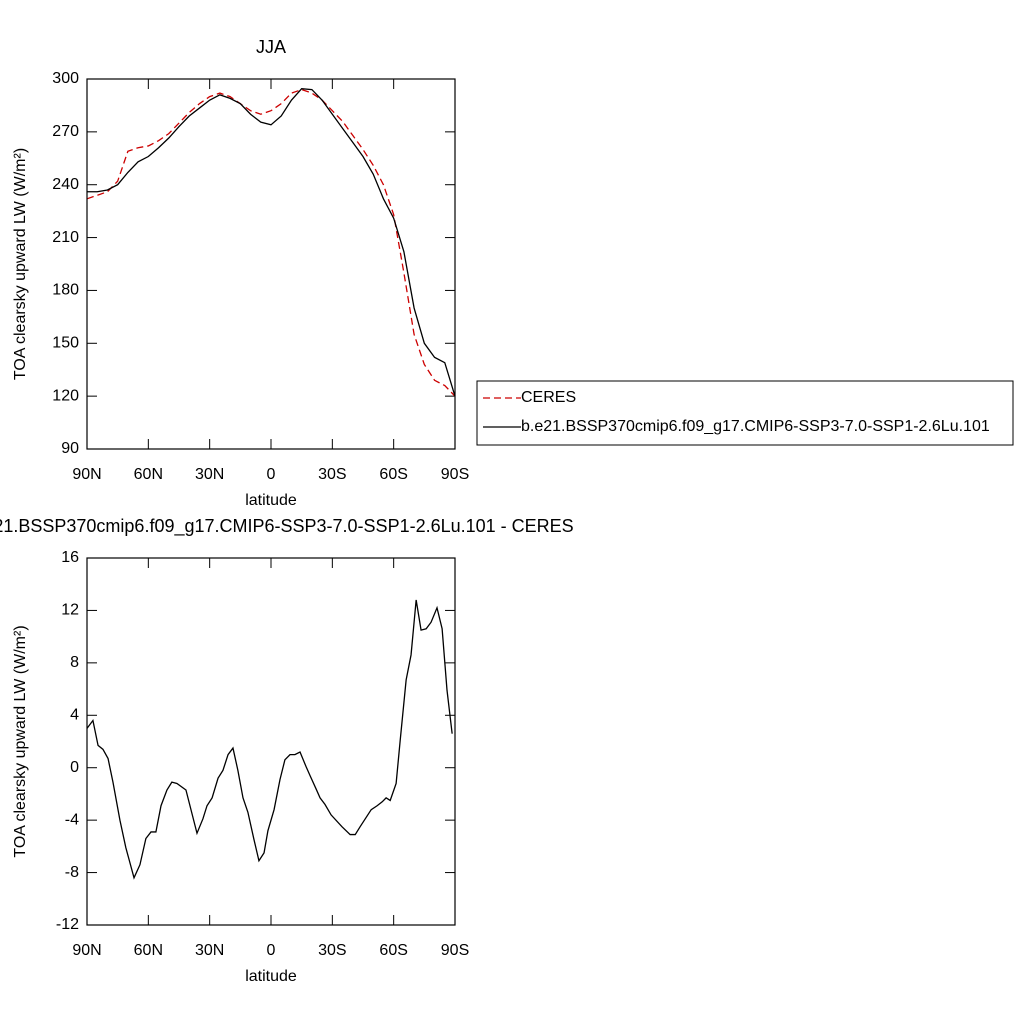 This screenshot has height=1024, width=1024. Describe the element at coordinates (65, 395) in the screenshot. I see `y-tick-label: 120` at that location.